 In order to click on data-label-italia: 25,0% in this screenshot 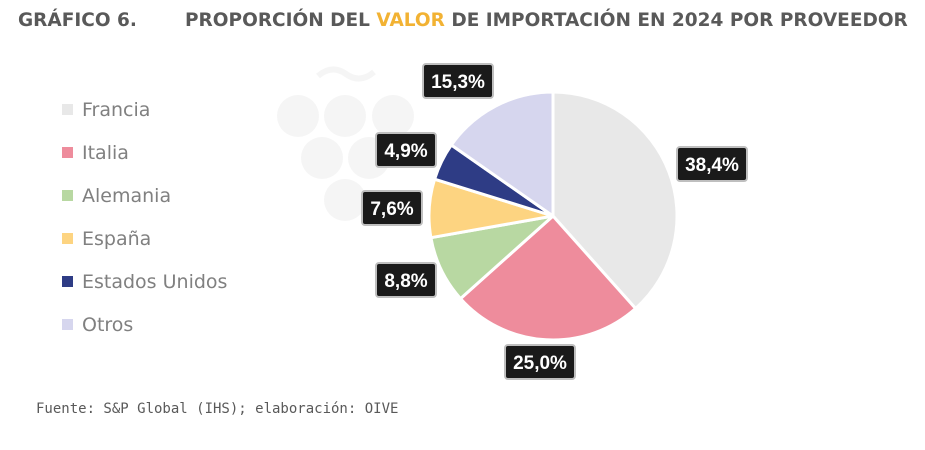, I will do `click(540, 362)`.